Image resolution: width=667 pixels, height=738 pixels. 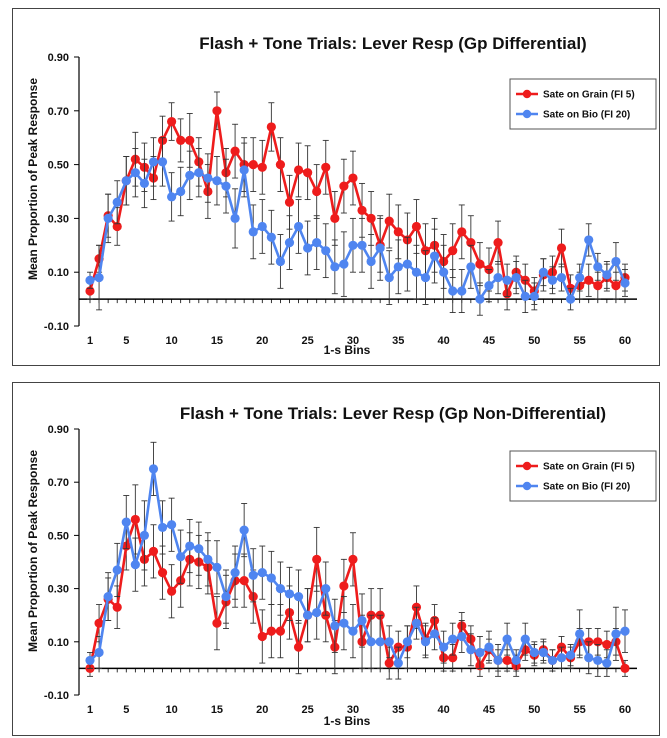 I want to click on legend-label: Sate on Grain (FI 5), so click(x=589, y=95).